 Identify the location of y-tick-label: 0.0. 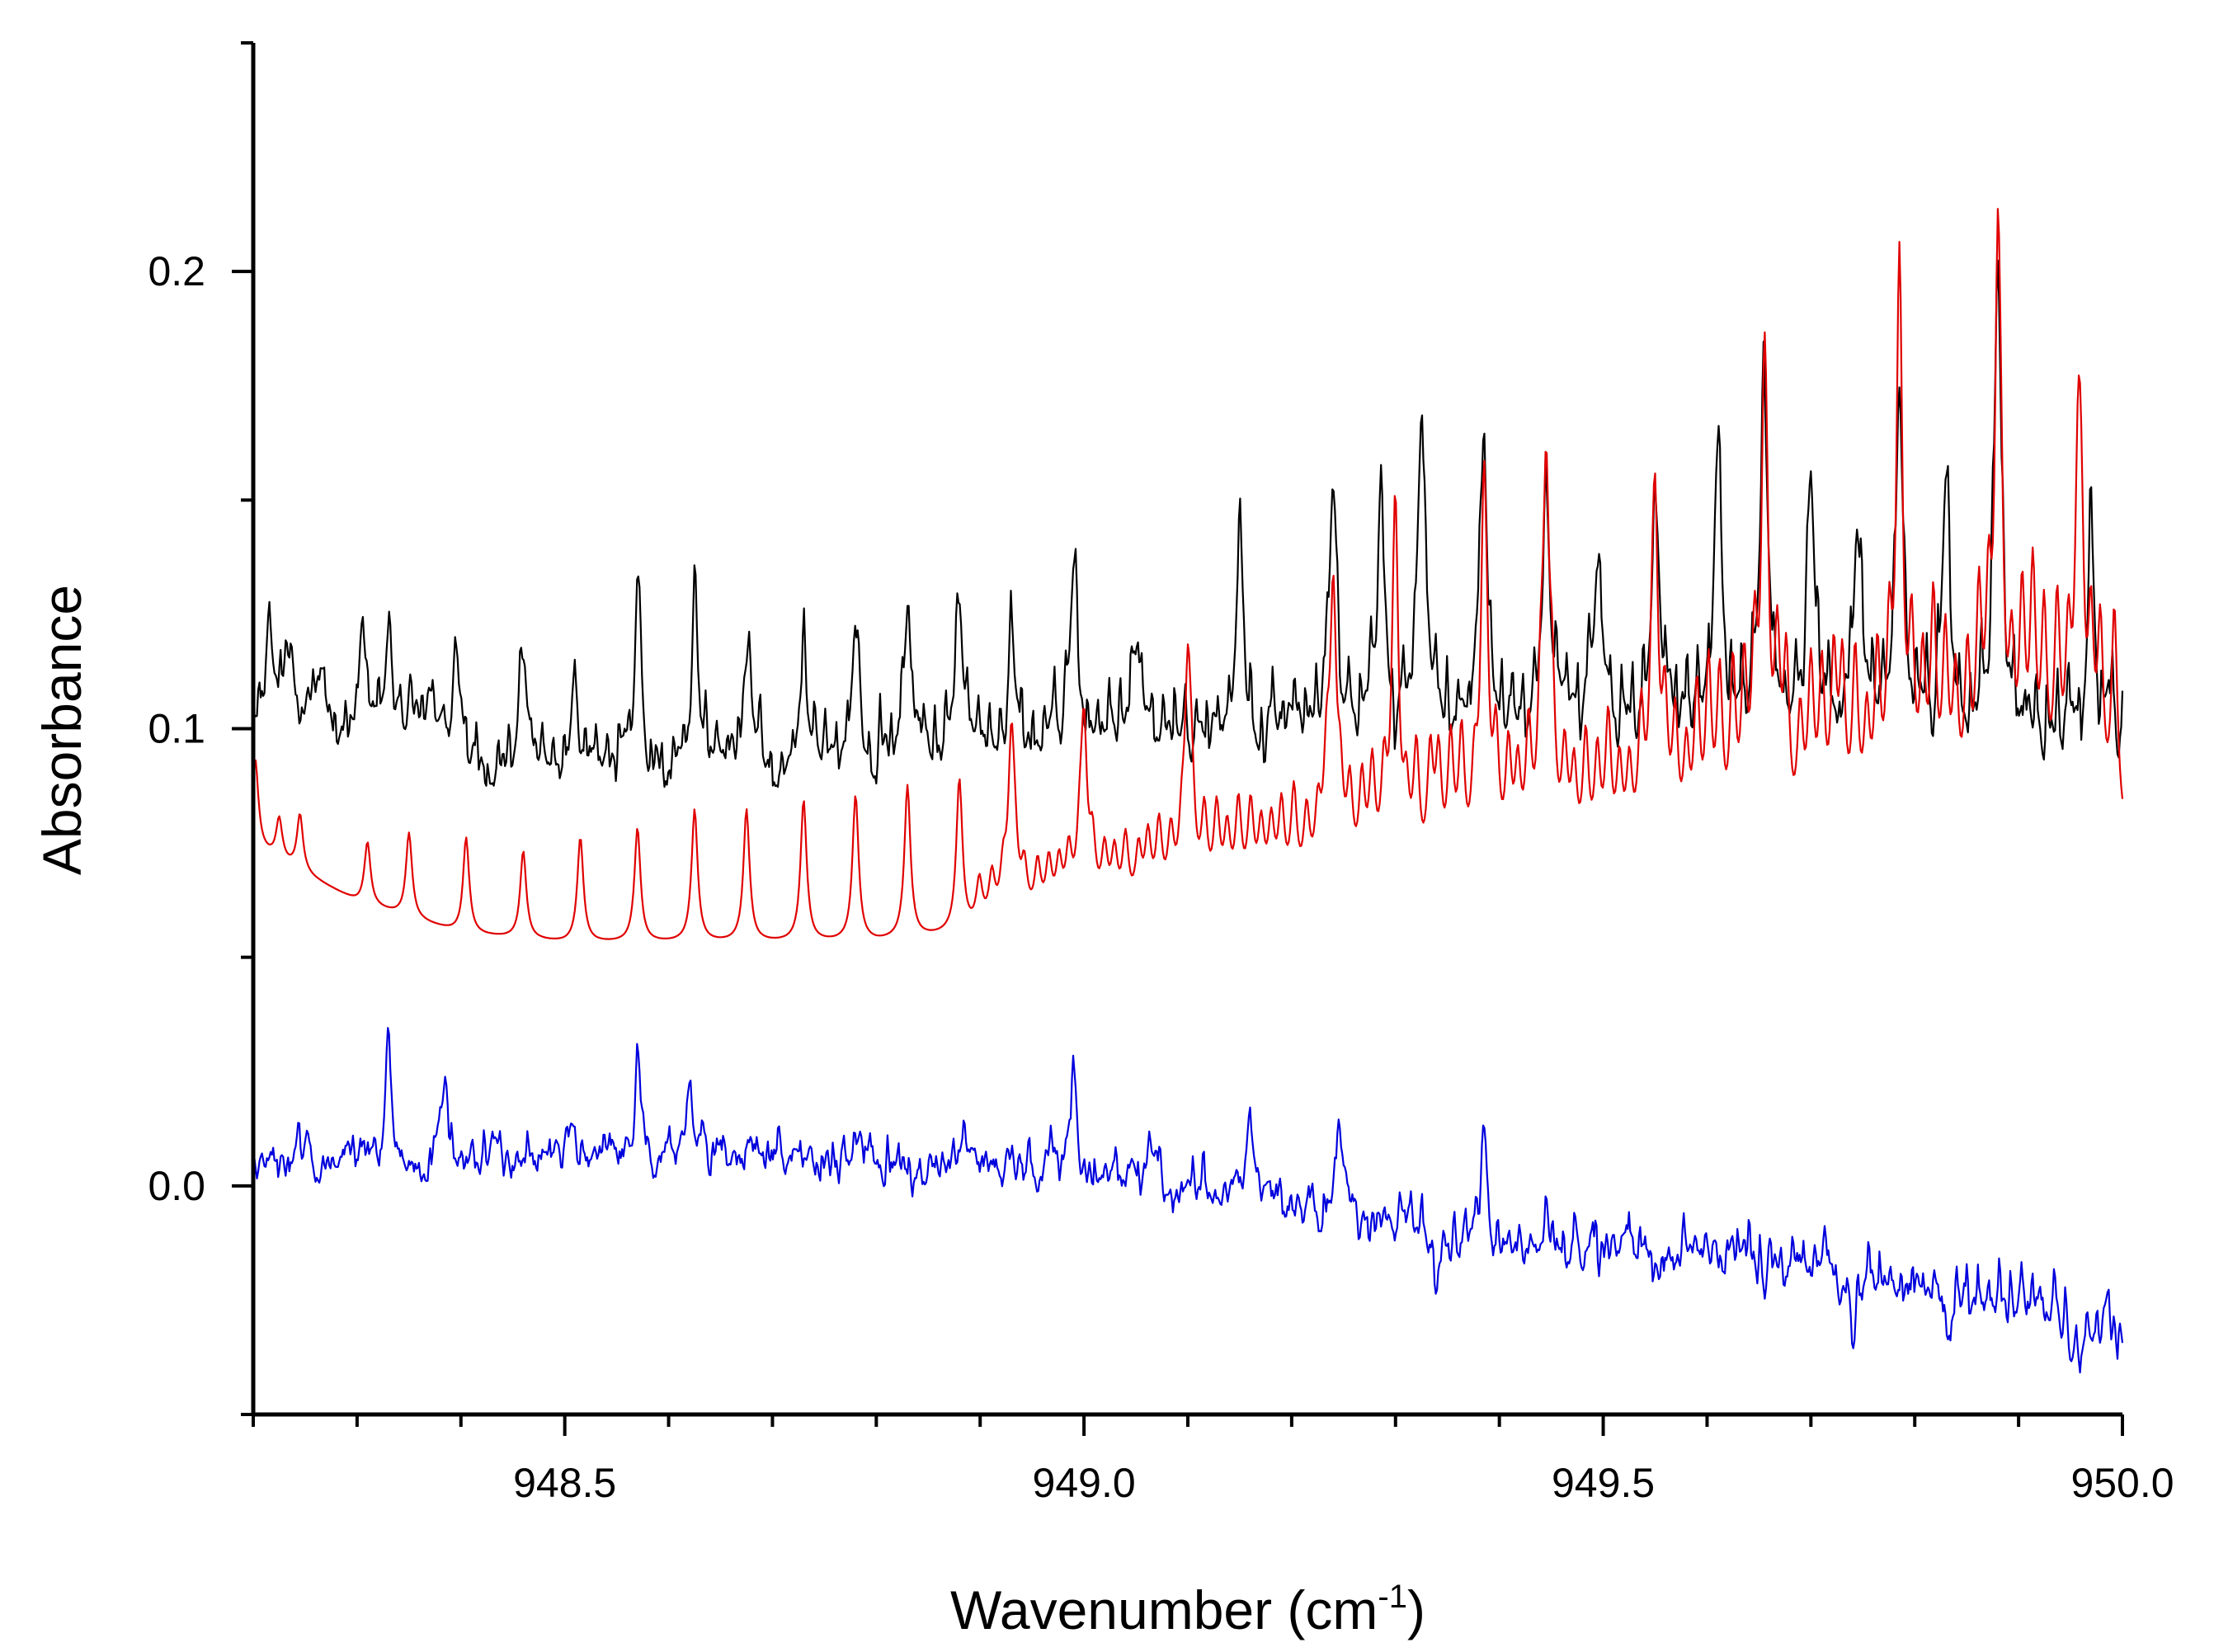
(176, 1186).